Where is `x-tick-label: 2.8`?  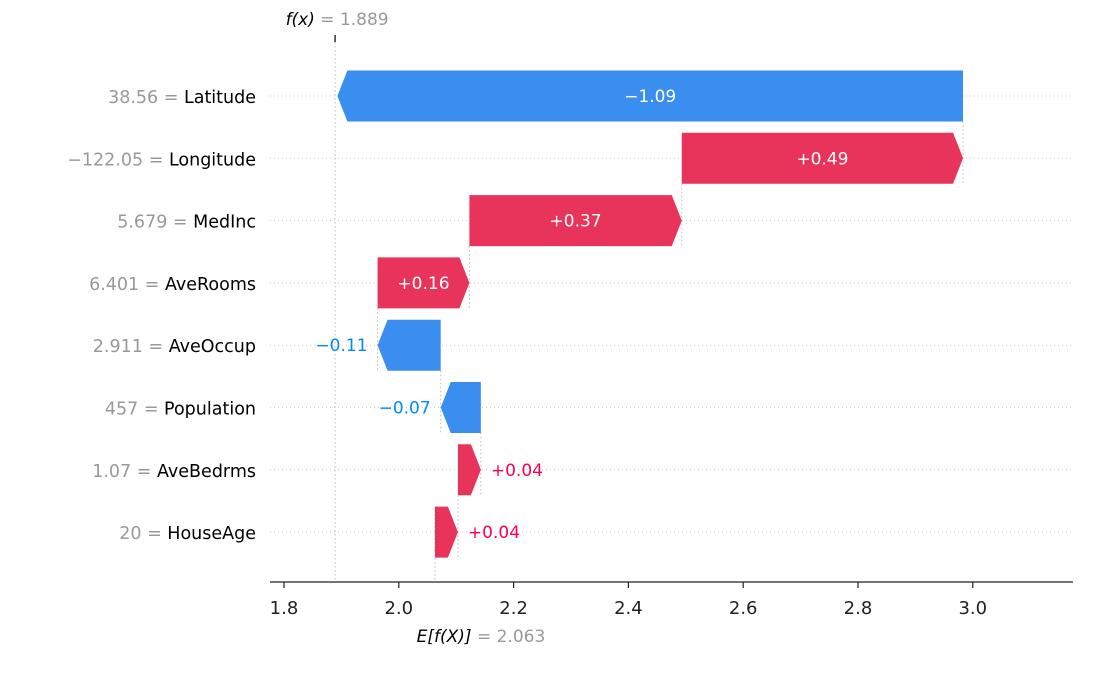
x-tick-label: 2.8 is located at coordinates (858, 608).